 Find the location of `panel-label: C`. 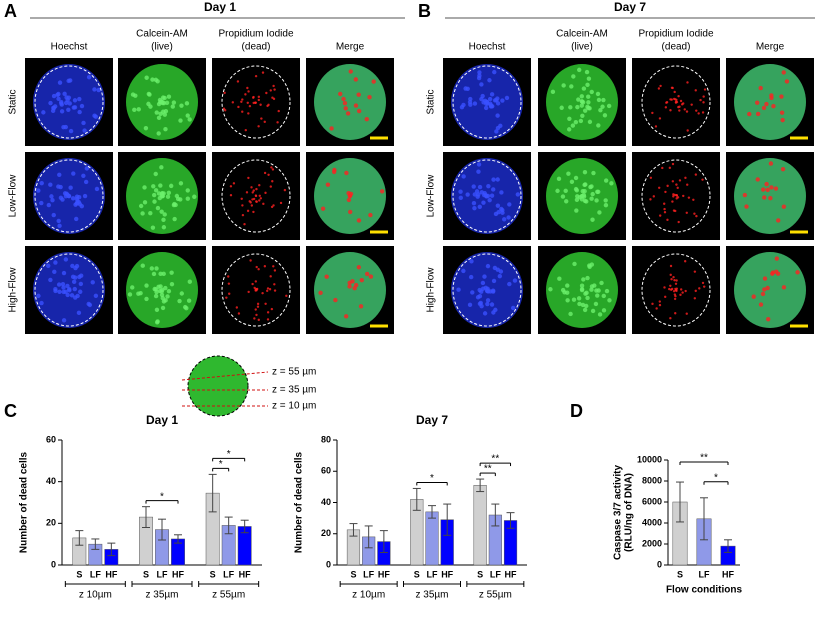

panel-label: C is located at coordinates (10, 411).